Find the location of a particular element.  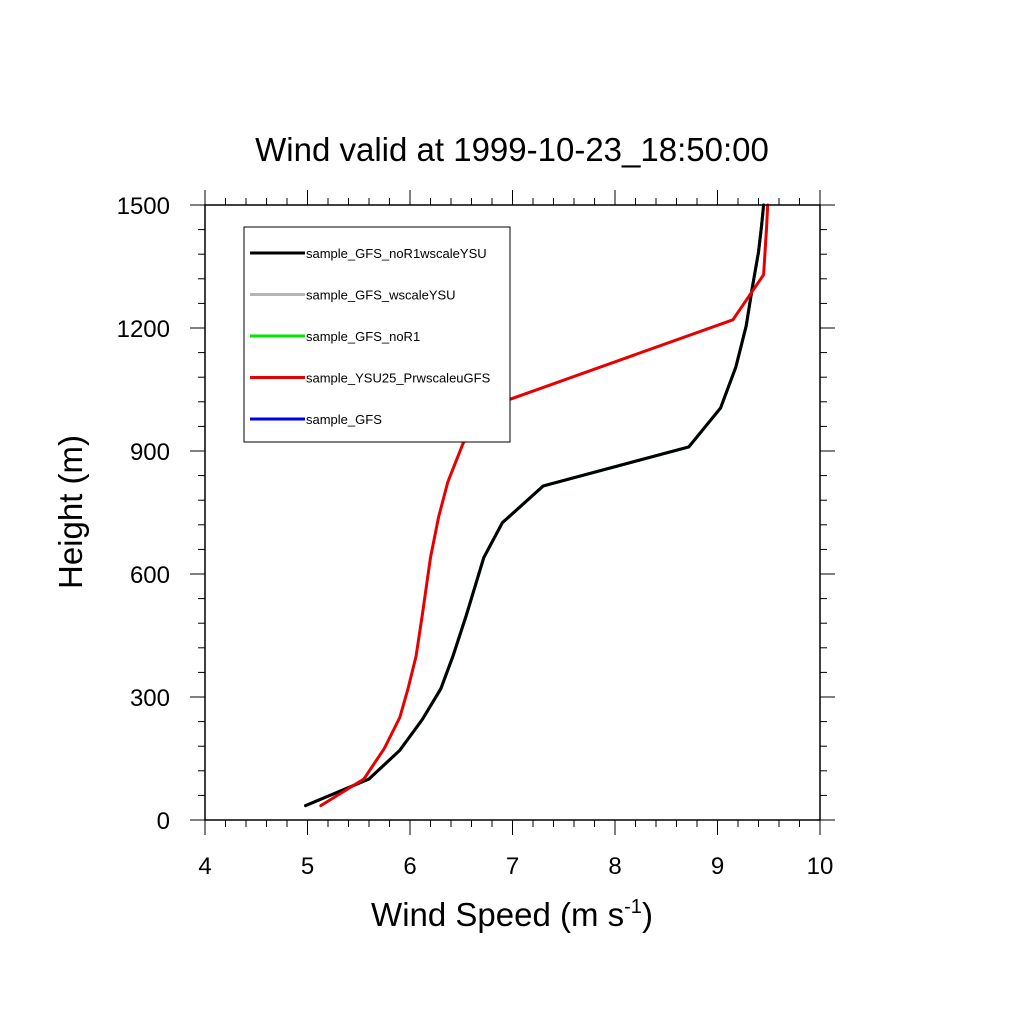

x-tick-label: 7 is located at coordinates (512, 866).